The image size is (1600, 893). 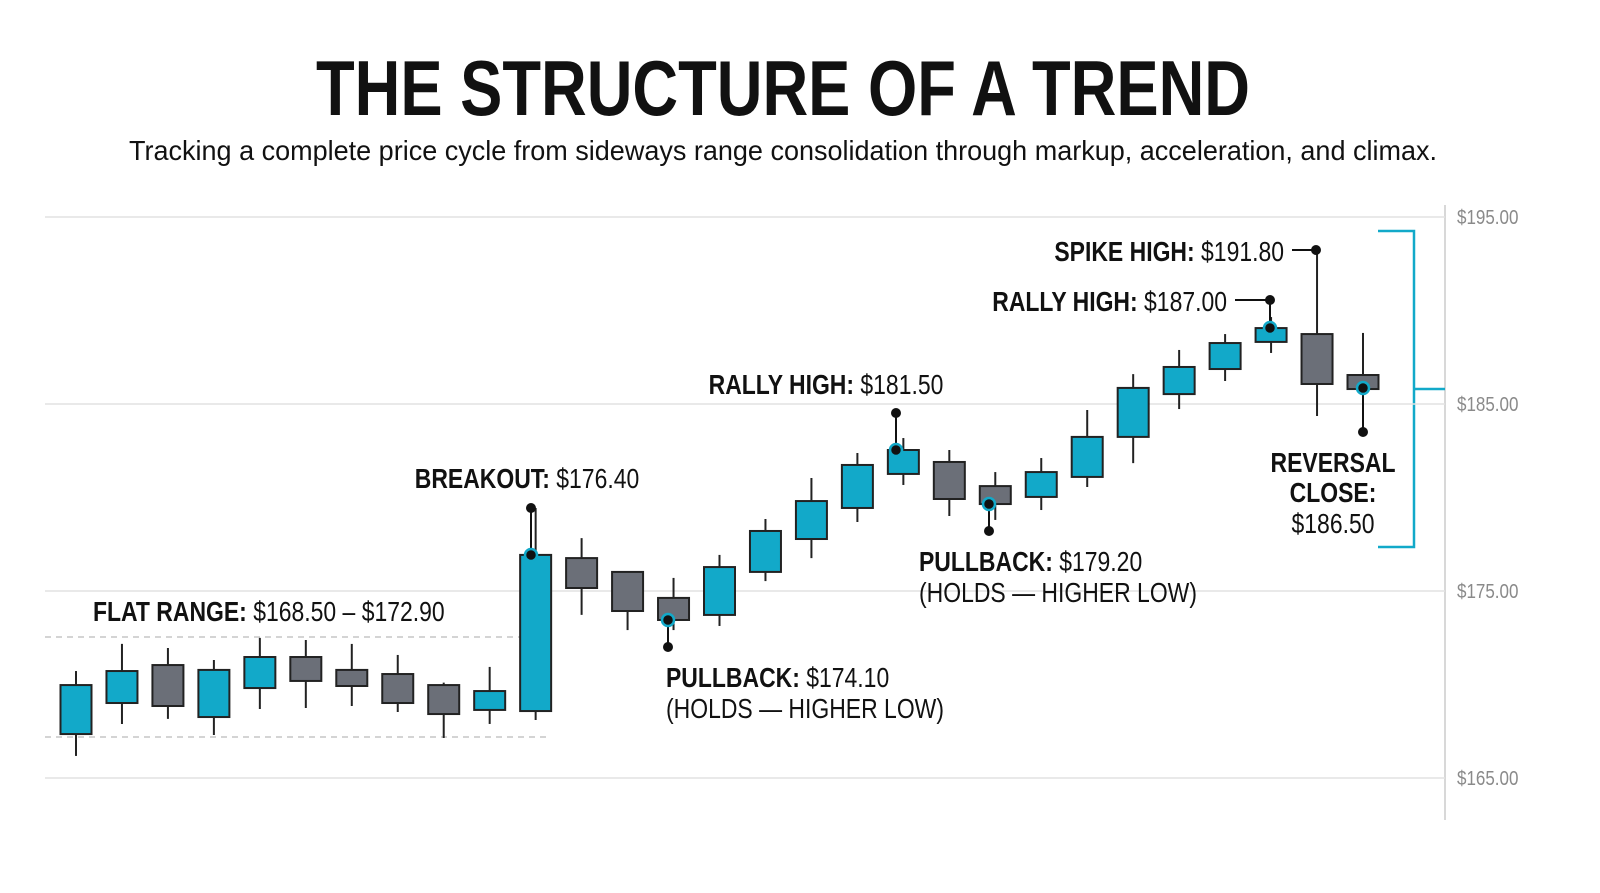 What do you see at coordinates (1100, 562) in the screenshot?
I see `annotation-value: $179.20` at bounding box center [1100, 562].